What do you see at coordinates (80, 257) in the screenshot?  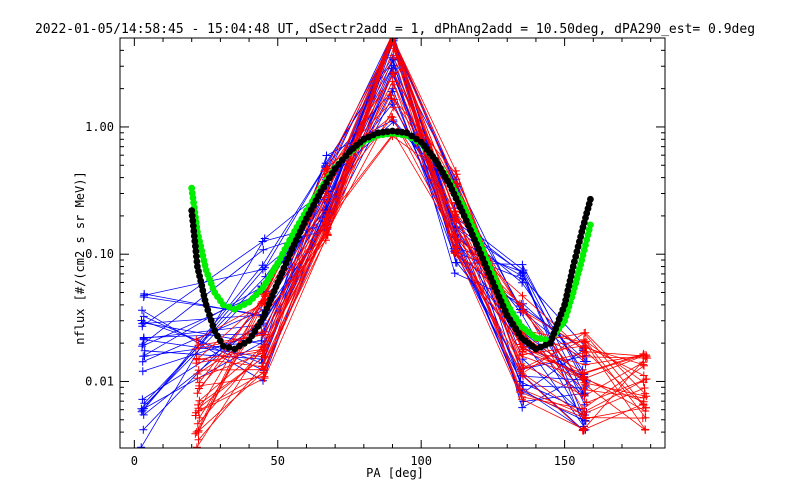 I see `y-axis-label: nflux [#/(cm2 s sr MeV)]` at bounding box center [80, 257].